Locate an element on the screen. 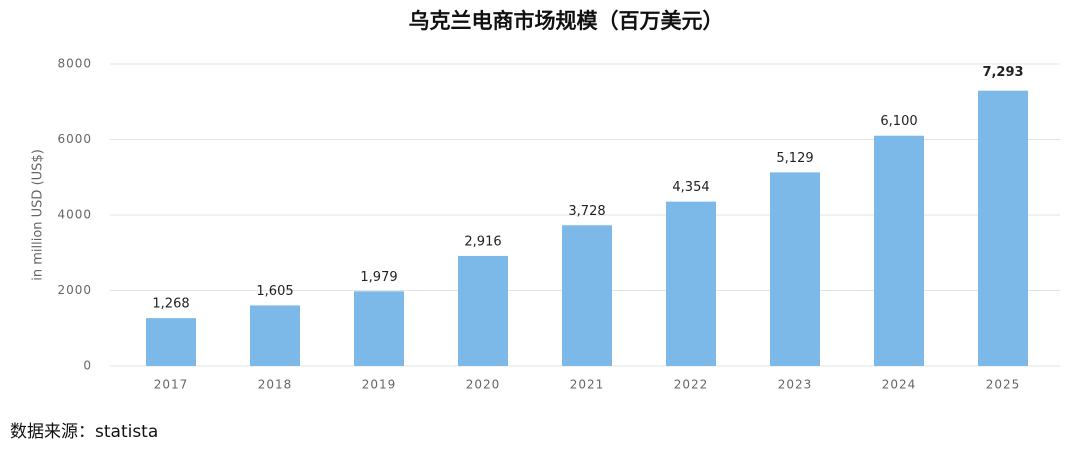 This screenshot has height=449, width=1080. x-tick-label: 2017 is located at coordinates (171, 385).